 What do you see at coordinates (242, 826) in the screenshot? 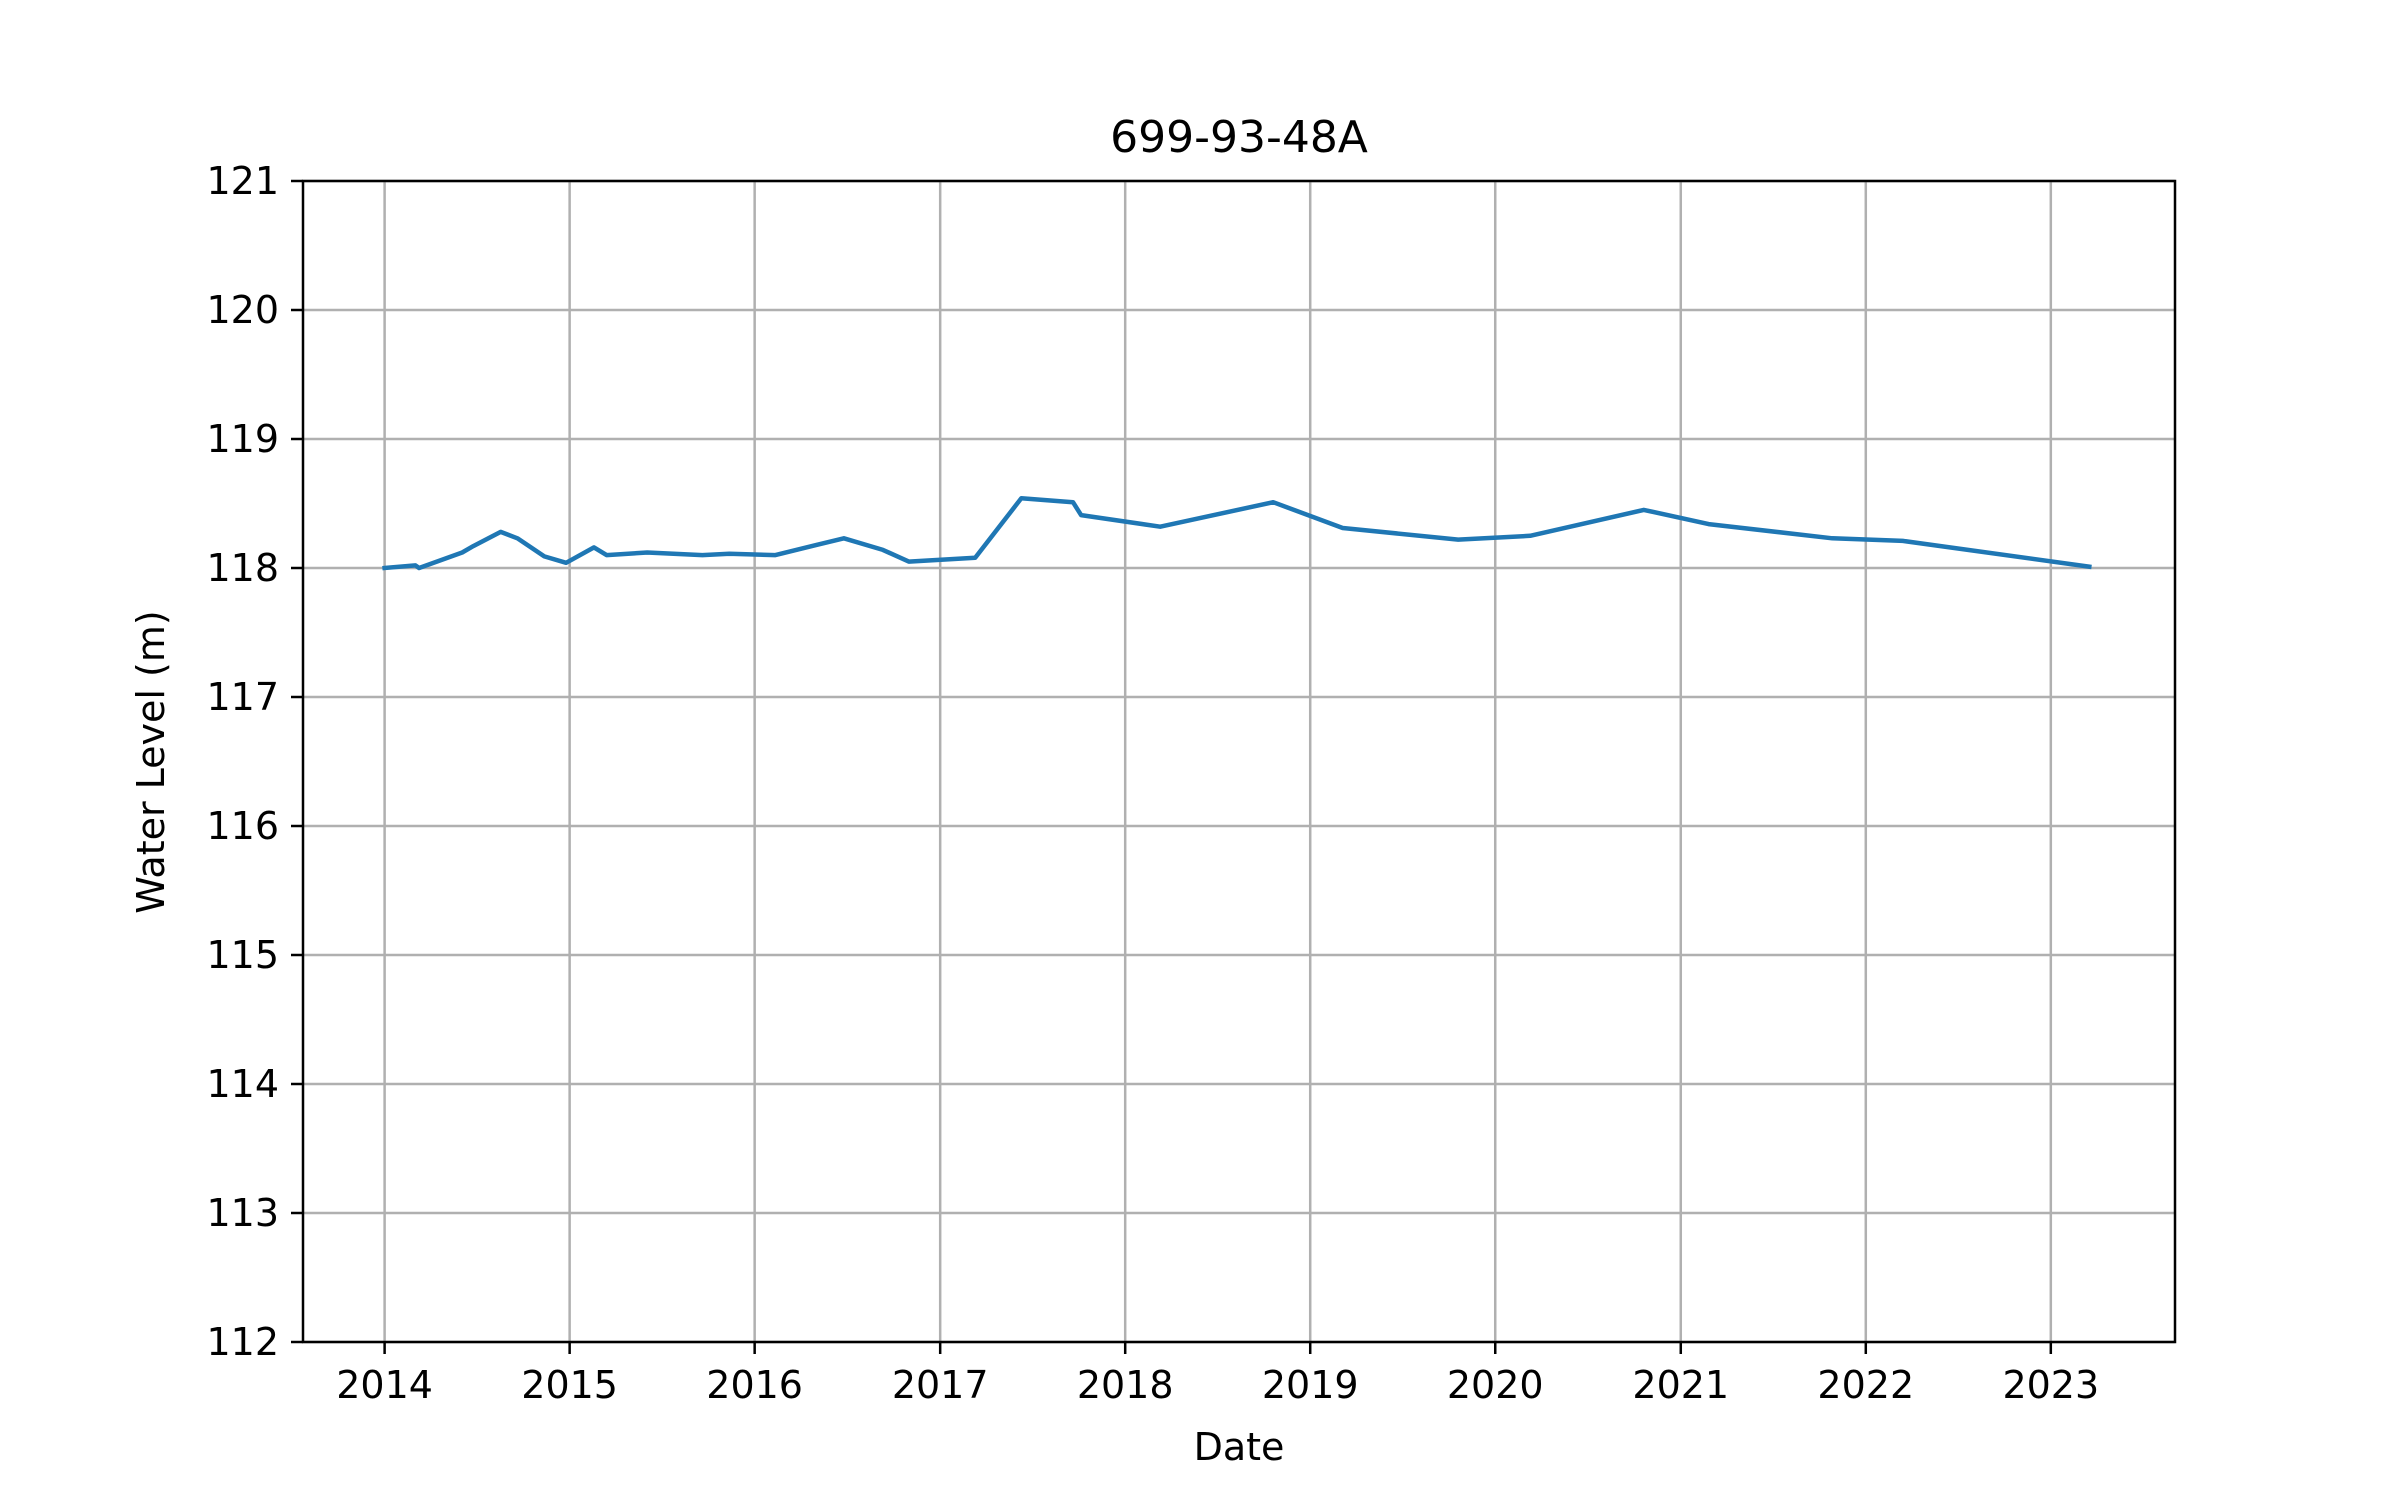
I see `y-tick-label: 116` at bounding box center [242, 826].